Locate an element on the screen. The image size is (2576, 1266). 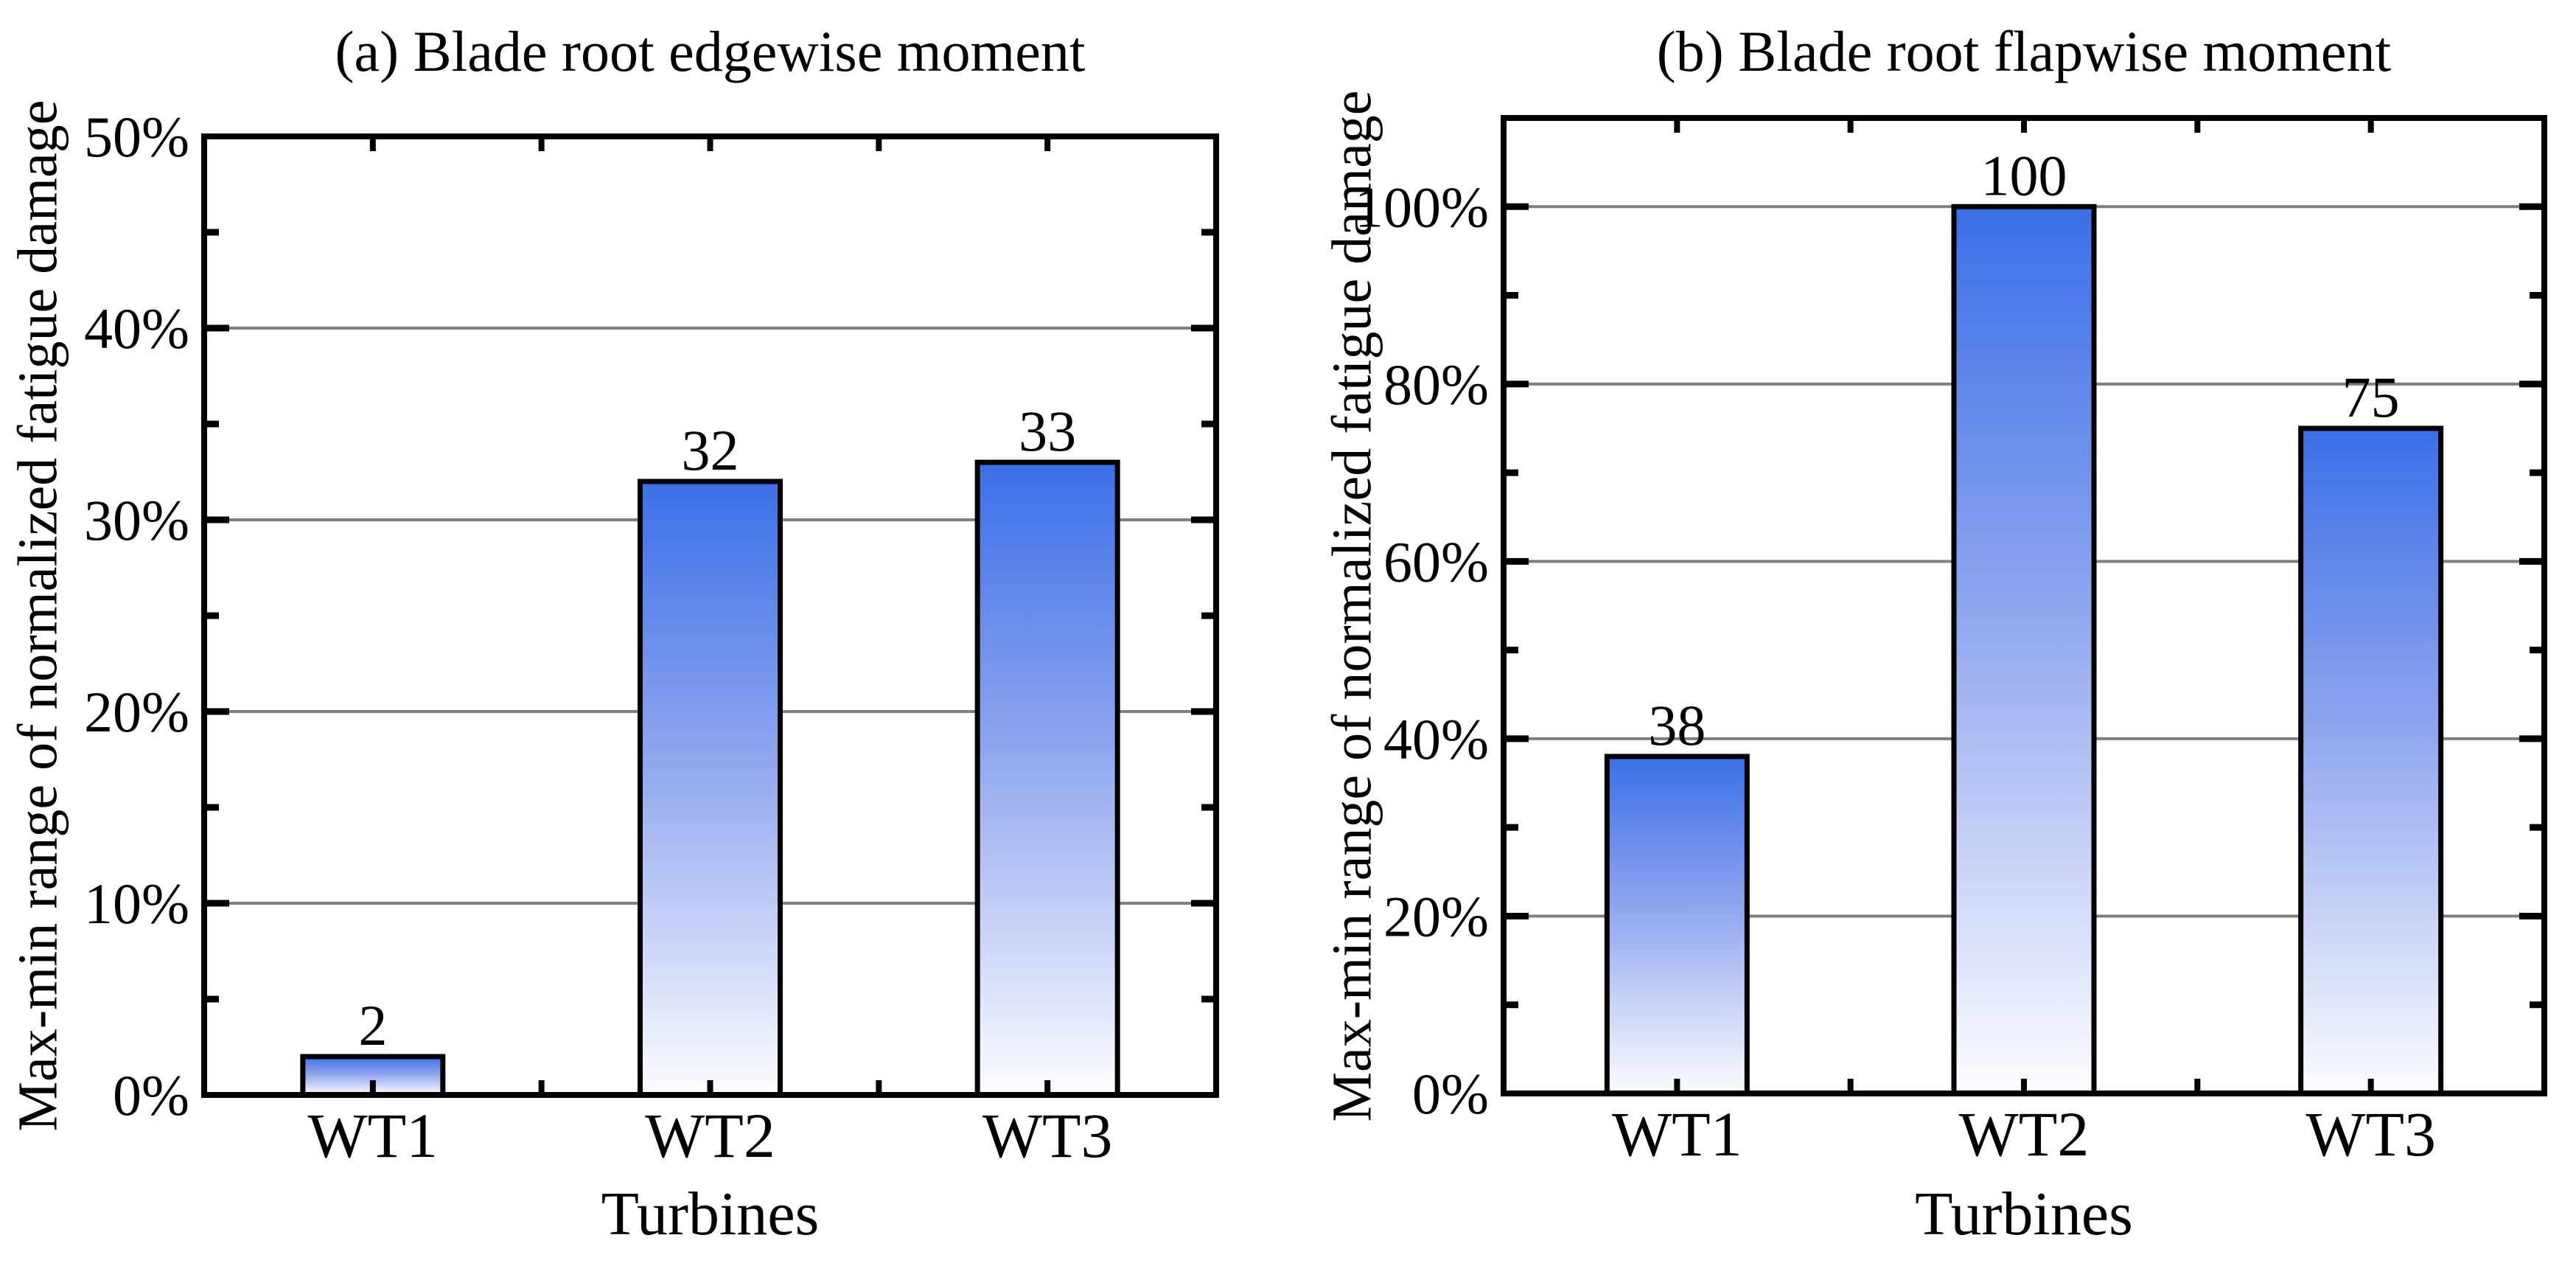
bar-value-label: 33 is located at coordinates (1047, 431).